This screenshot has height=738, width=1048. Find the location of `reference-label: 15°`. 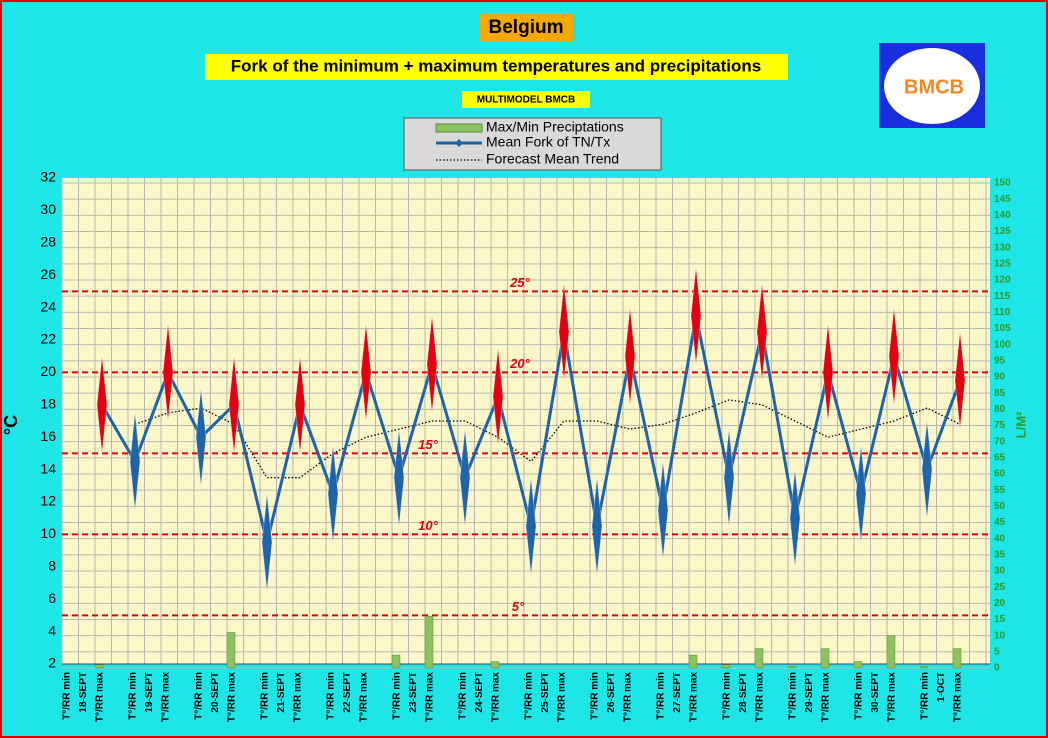

reference-label: 15° is located at coordinates (428, 444).